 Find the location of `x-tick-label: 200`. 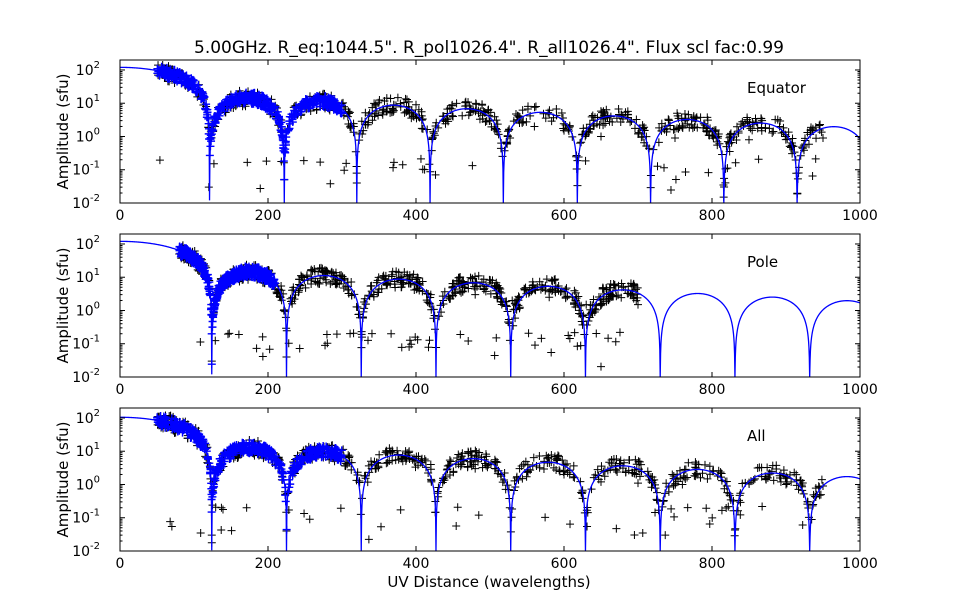

x-tick-label: 200 is located at coordinates (268, 564).